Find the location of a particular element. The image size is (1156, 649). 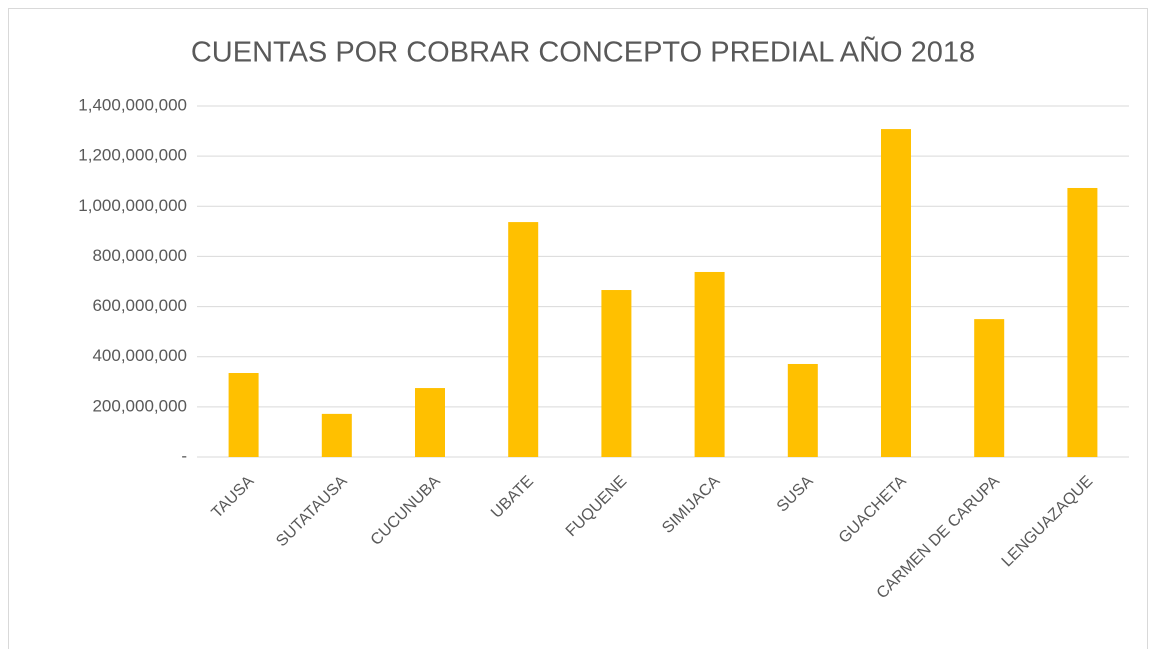

y-tick-label: 1,200,000,000 is located at coordinates (132, 155).